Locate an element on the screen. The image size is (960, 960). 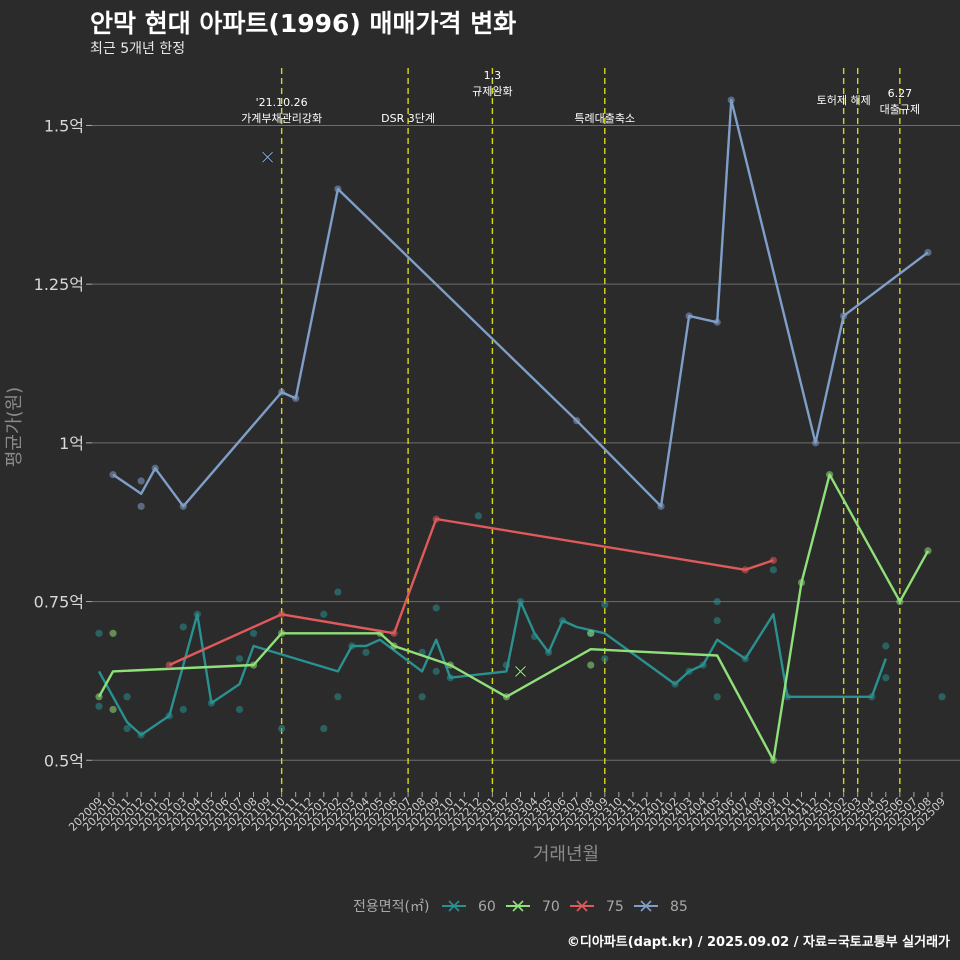
chart-subtitle: 최근 5개년 한정 is located at coordinates (138, 49).